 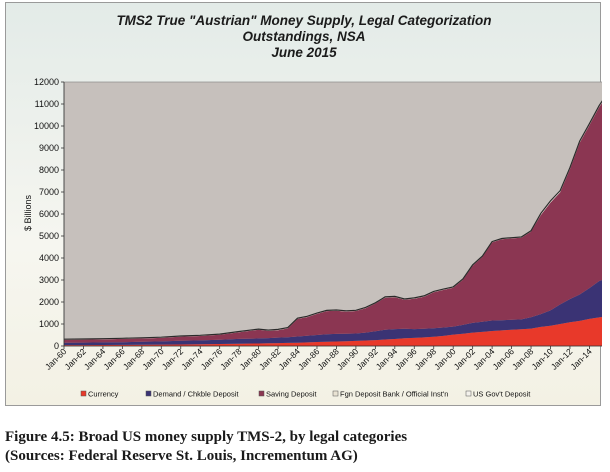 What do you see at coordinates (56, 346) in the screenshot?
I see `y-tick-label: 0` at bounding box center [56, 346].